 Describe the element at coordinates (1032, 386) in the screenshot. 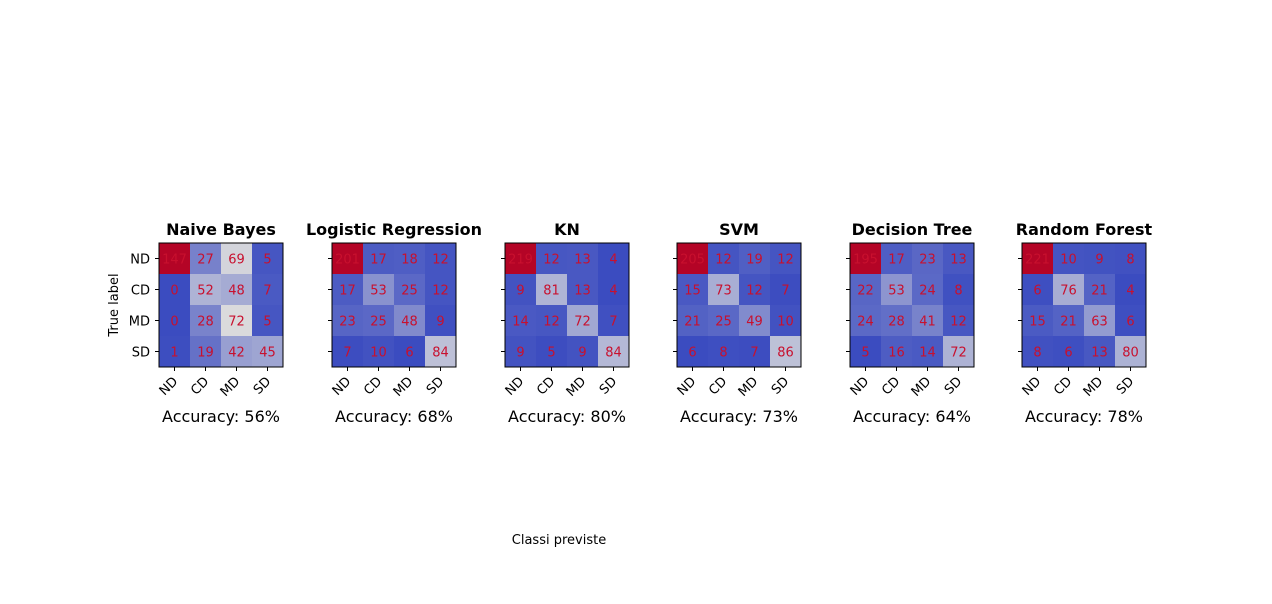

I see `x-tick-label: ND` at that location.